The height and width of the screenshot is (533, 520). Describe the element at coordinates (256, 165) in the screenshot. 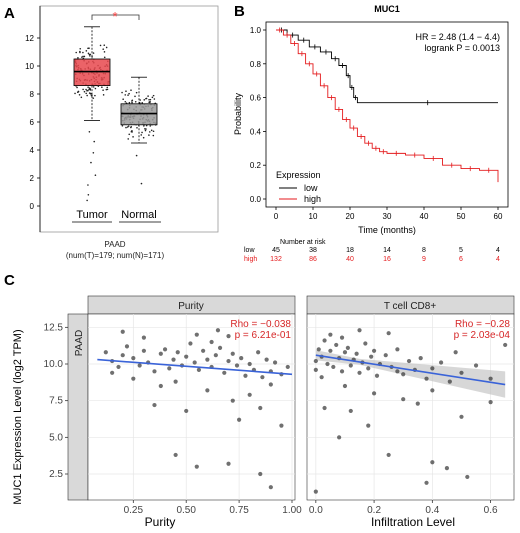

I see `y-tick-label: 0.2` at that location.